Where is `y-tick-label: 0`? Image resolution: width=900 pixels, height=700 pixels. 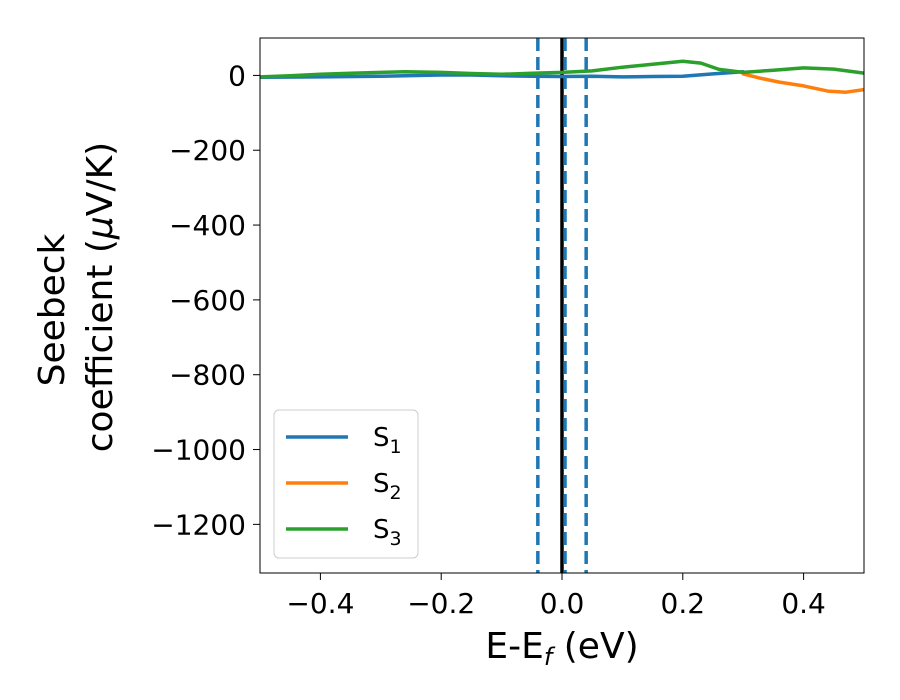 y-tick-label: 0 is located at coordinates (237, 75).